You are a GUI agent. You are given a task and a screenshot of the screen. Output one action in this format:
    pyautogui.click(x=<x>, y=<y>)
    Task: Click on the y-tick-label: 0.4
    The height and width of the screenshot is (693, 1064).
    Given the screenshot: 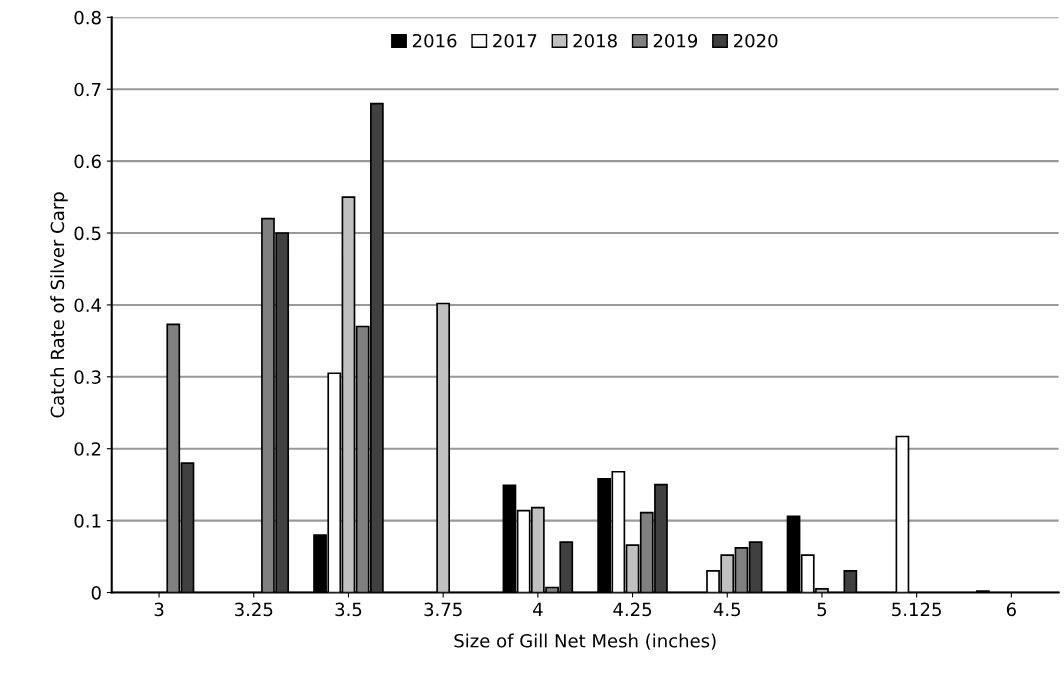 What is the action you would take?
    pyautogui.click(x=87, y=305)
    